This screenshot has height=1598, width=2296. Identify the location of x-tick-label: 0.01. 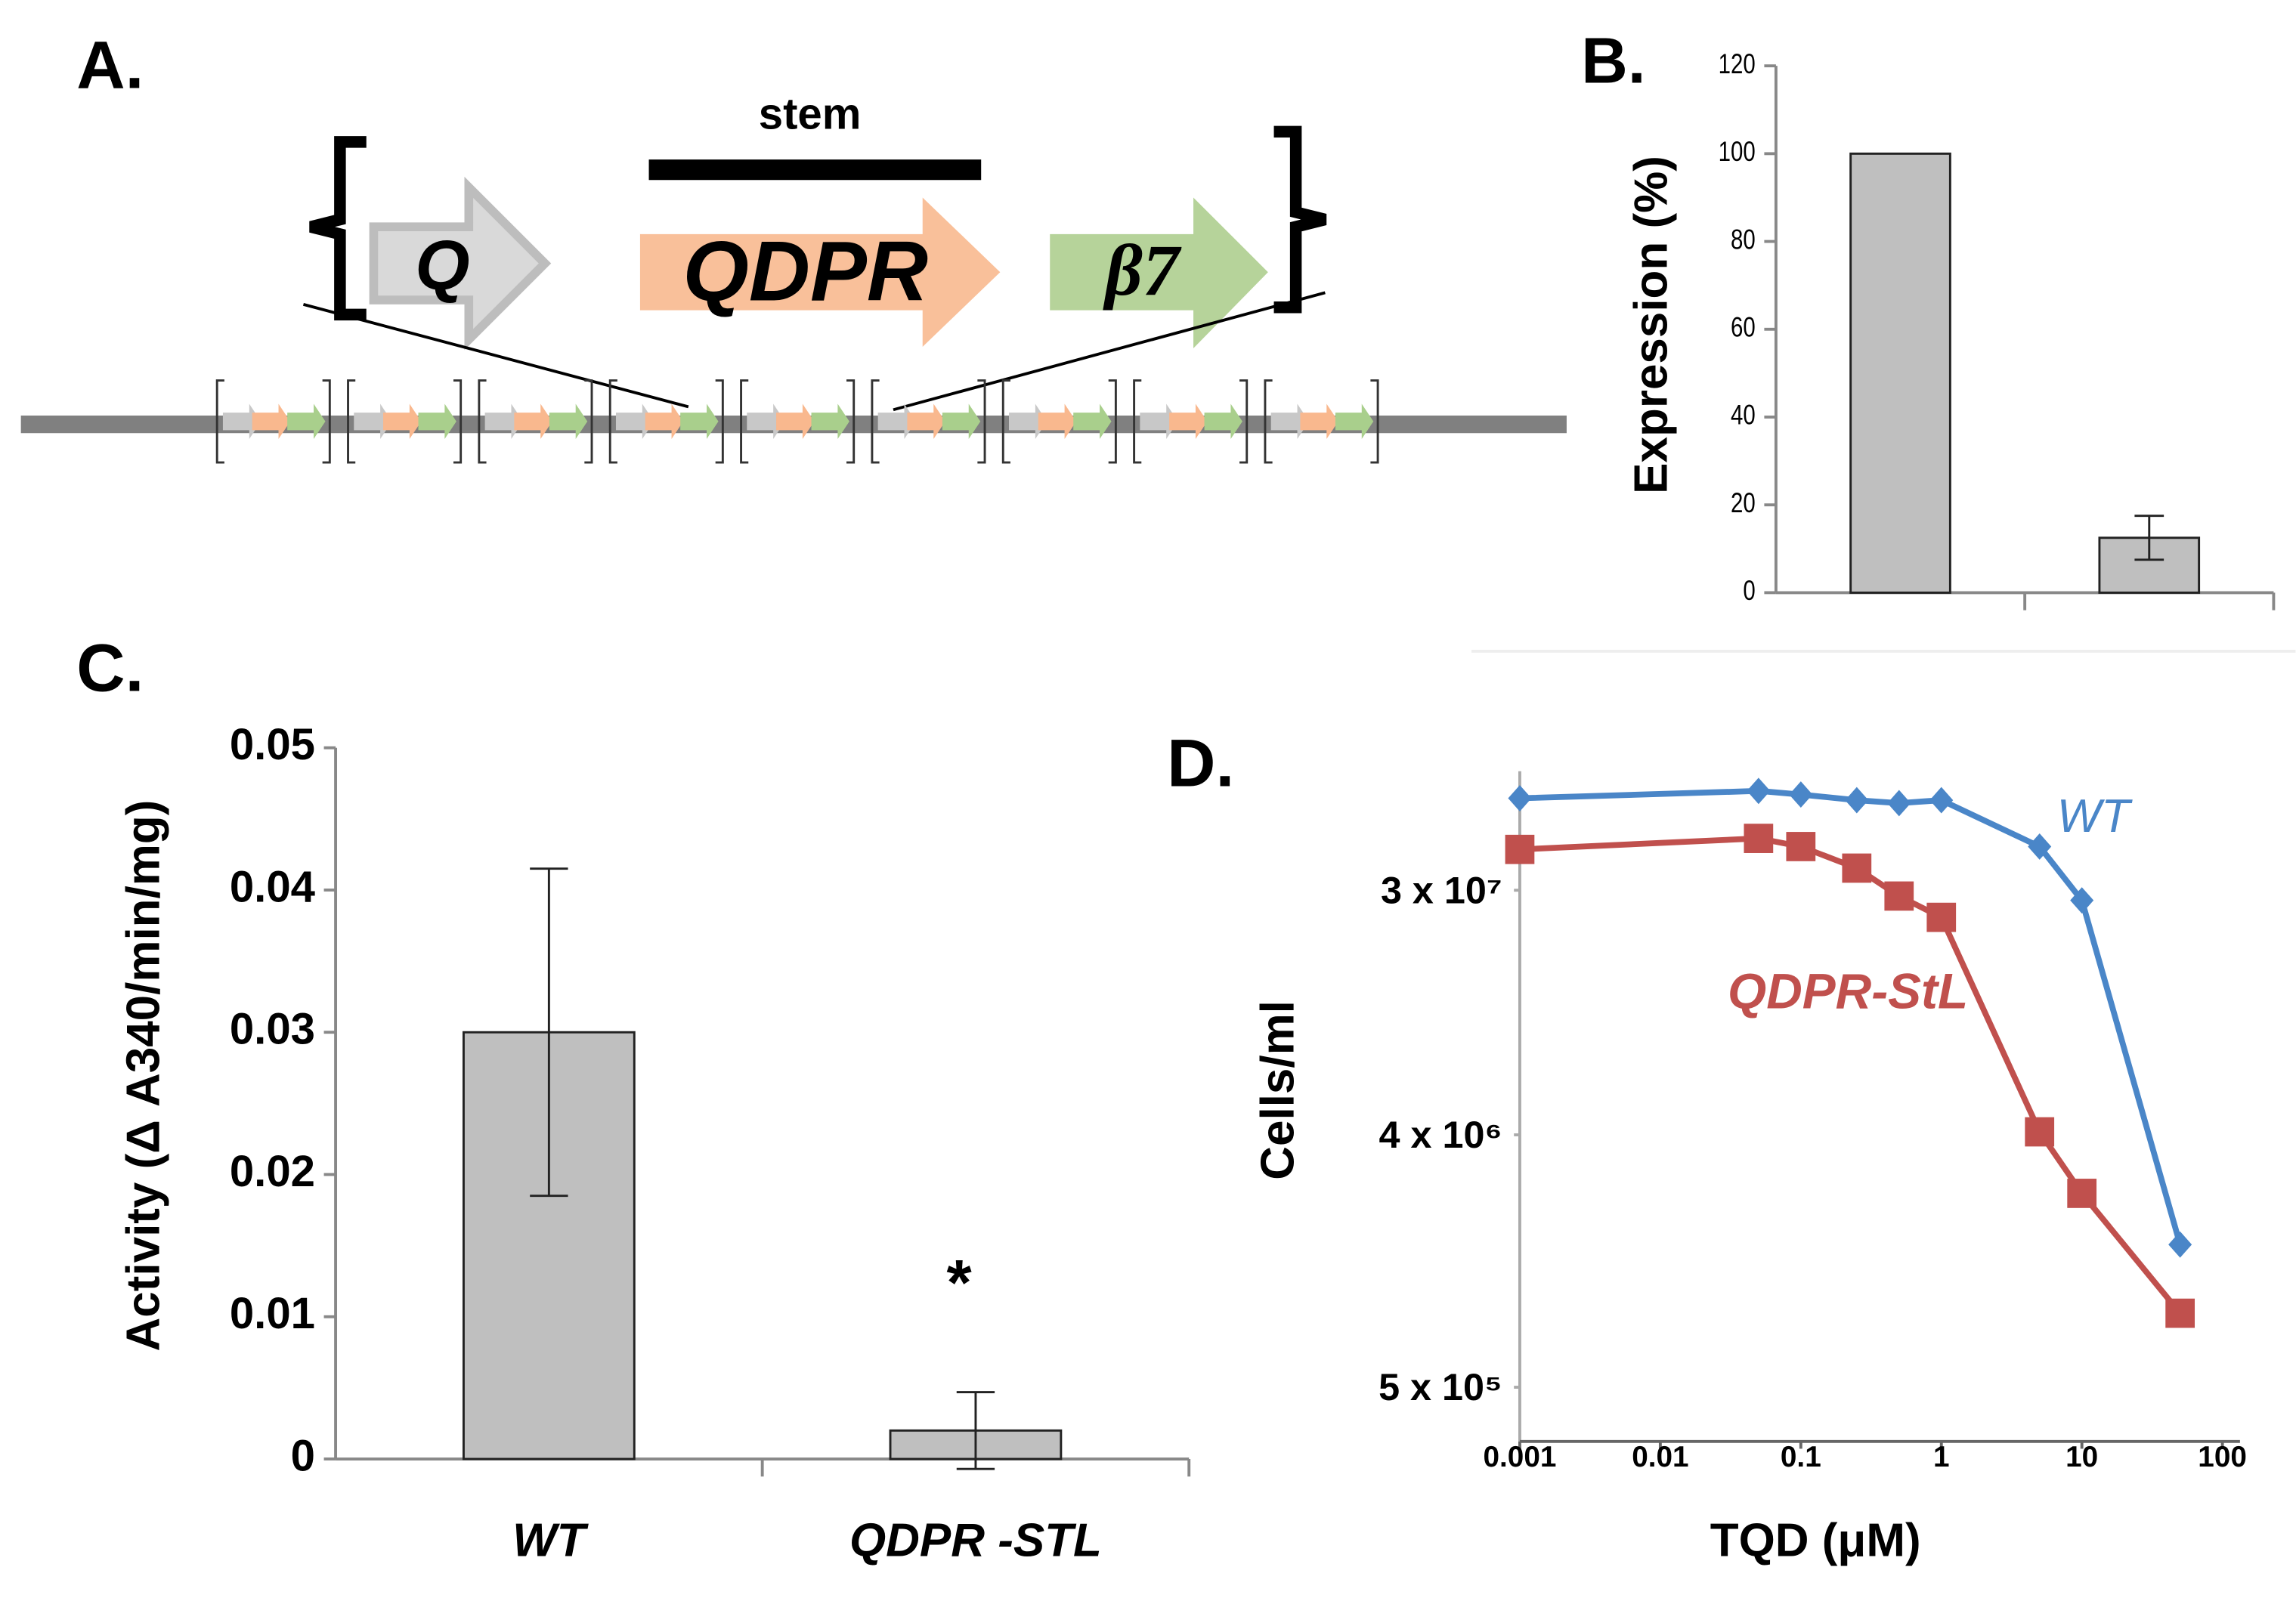
(1660, 1457).